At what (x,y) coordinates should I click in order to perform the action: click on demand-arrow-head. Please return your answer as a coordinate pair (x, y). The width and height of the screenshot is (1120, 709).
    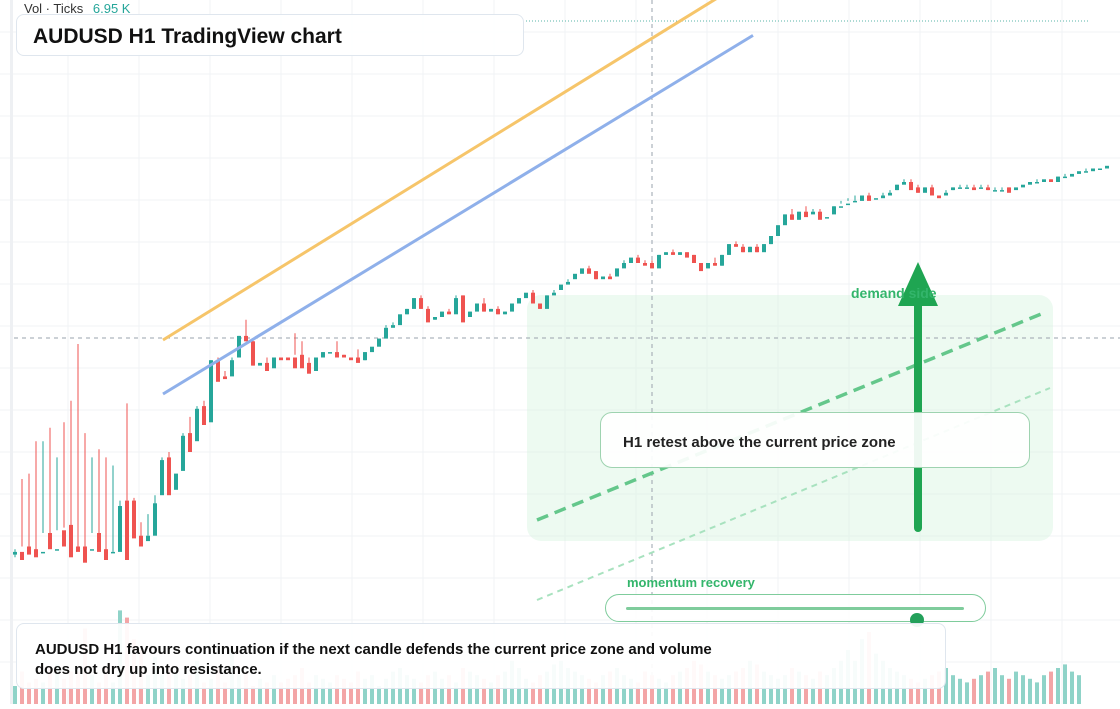
    Looking at the image, I should click on (918, 284).